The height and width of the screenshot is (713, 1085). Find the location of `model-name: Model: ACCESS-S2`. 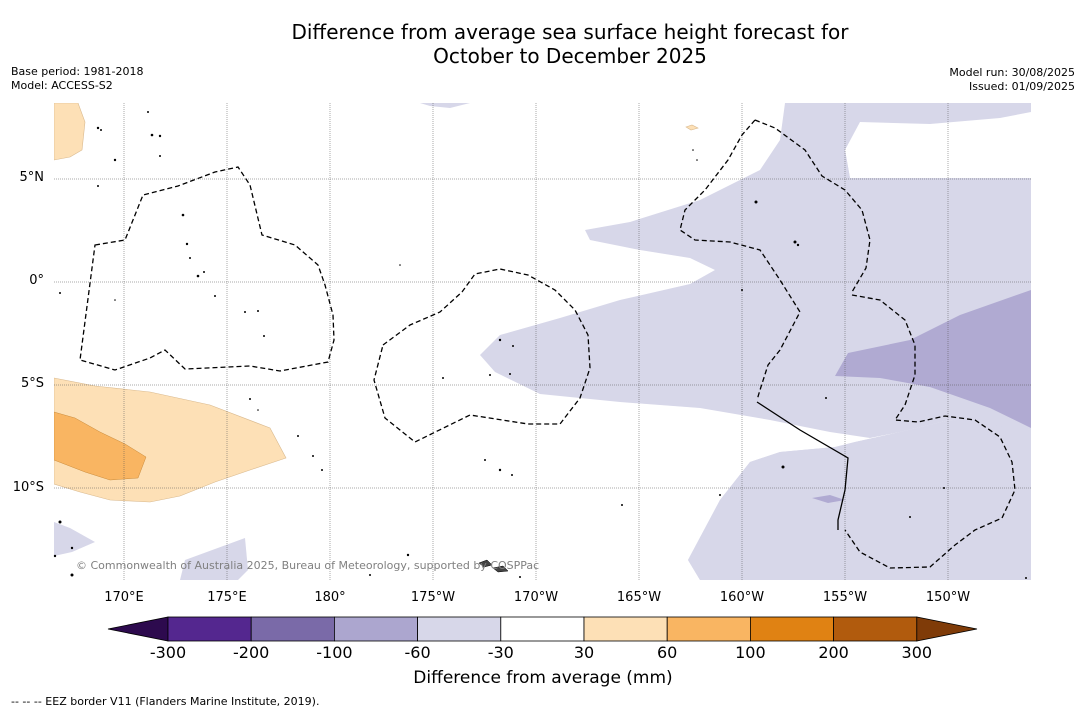

model-name: Model: ACCESS-S2 is located at coordinates (62, 85).